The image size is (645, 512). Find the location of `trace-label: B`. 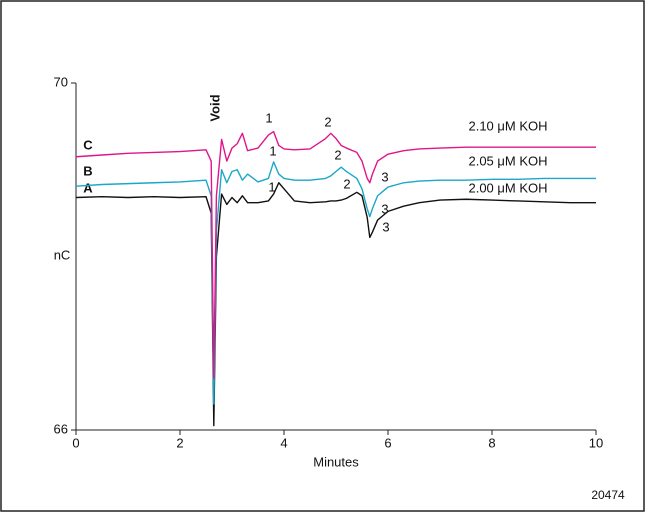

trace-label: B is located at coordinates (87, 170).